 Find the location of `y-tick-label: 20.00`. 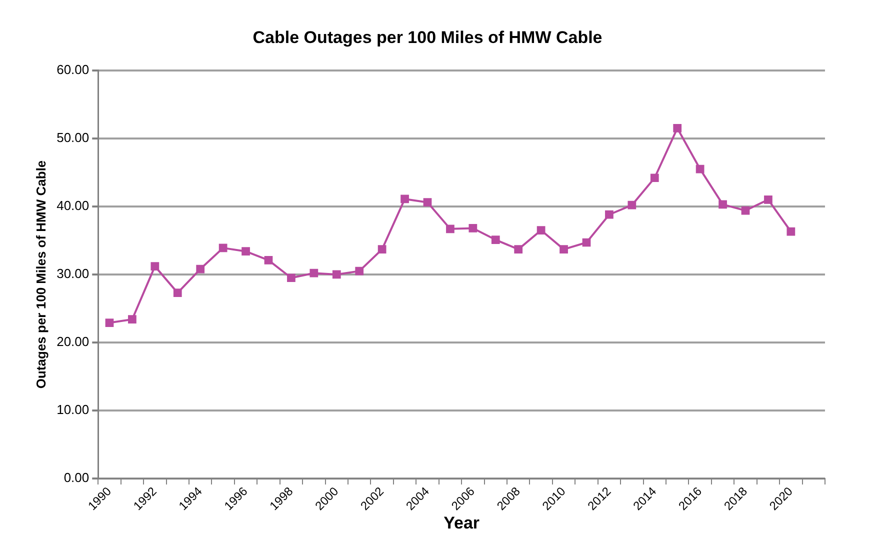

y-tick-label: 20.00 is located at coordinates (73, 342).